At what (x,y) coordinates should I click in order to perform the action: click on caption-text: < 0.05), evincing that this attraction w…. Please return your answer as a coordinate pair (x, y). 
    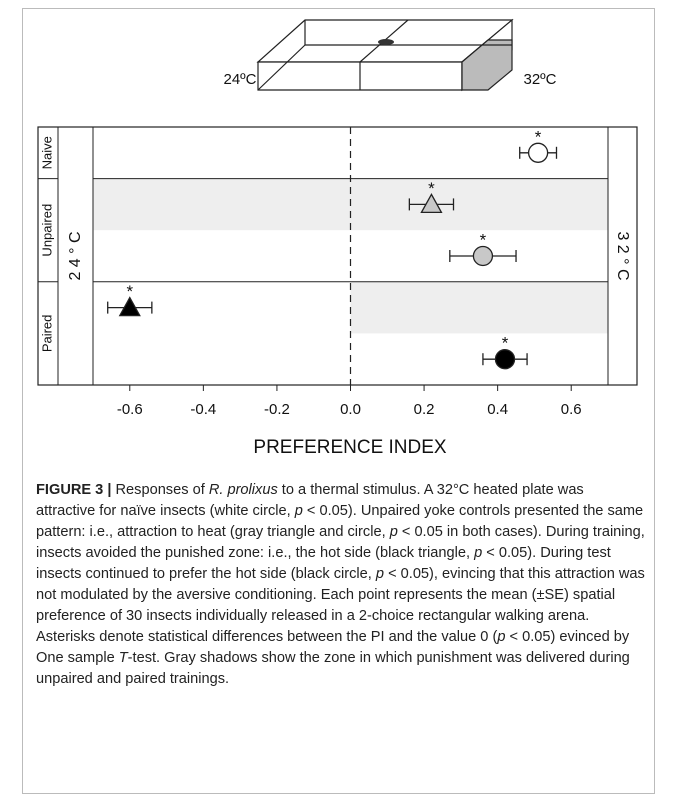
    Looking at the image, I should click on (340, 605).